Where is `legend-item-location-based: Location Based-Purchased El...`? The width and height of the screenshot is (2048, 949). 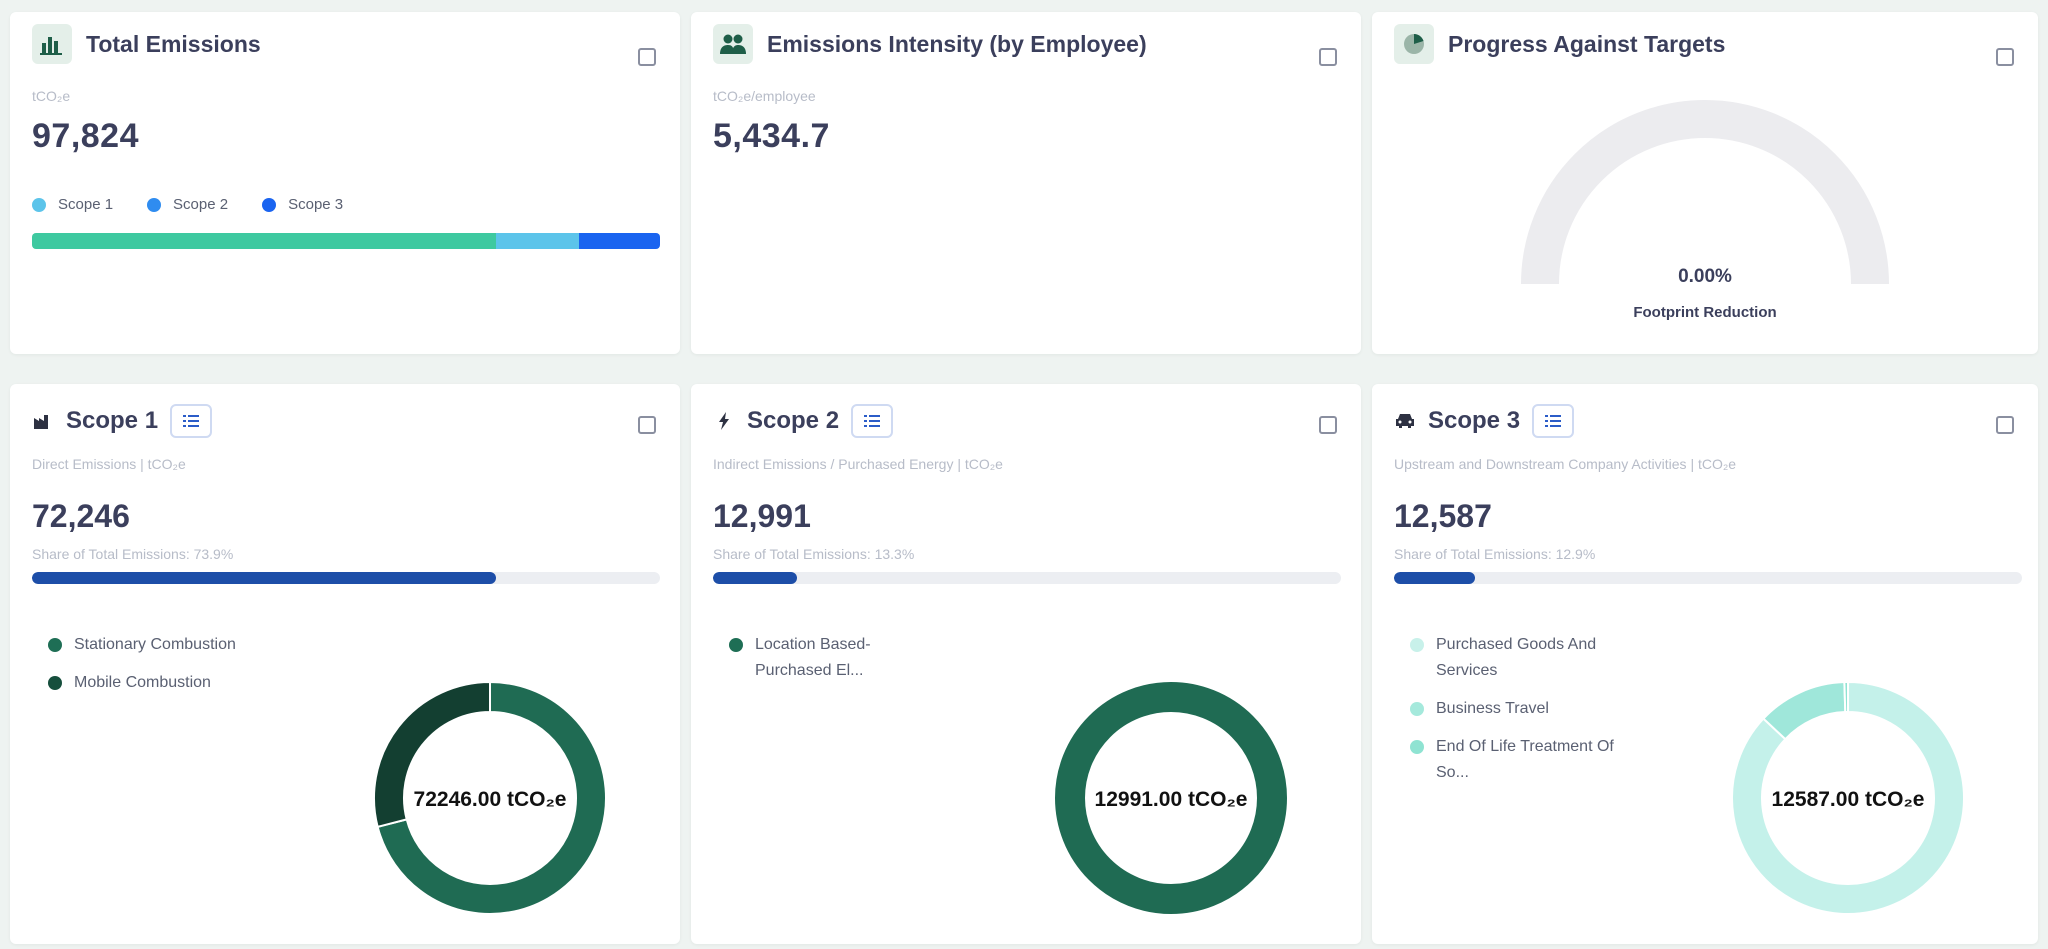
legend-item-location-based: Location Based-Purchased El... is located at coordinates (814, 658).